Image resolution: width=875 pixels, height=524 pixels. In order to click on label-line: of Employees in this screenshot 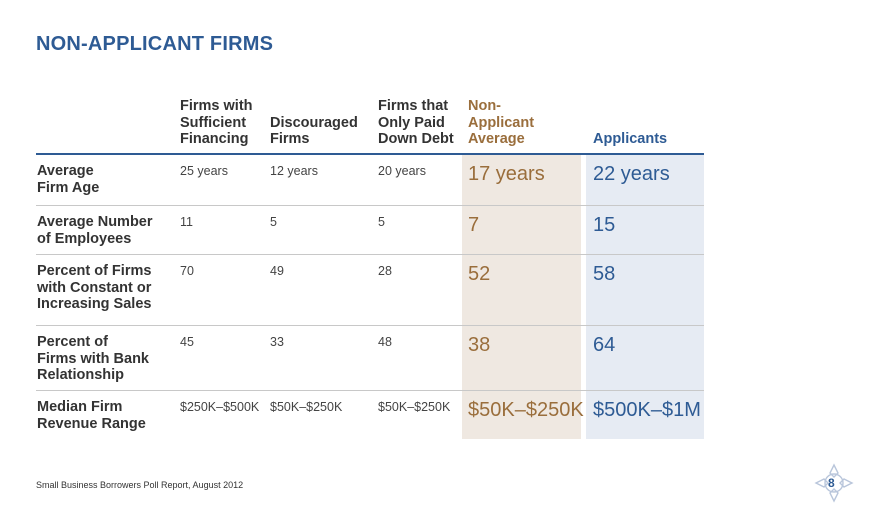, I will do `click(84, 238)`.